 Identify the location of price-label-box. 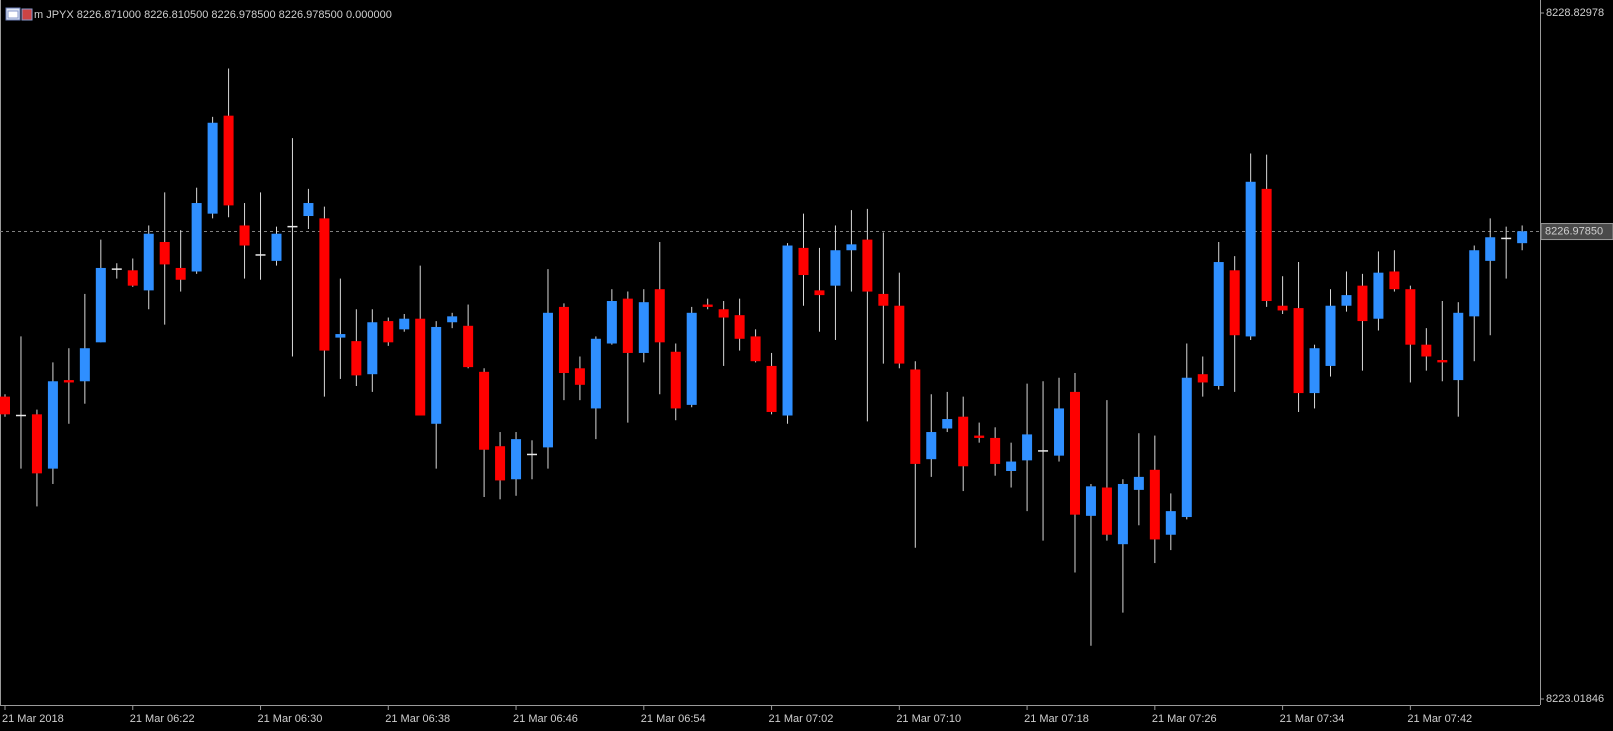
(1576, 232).